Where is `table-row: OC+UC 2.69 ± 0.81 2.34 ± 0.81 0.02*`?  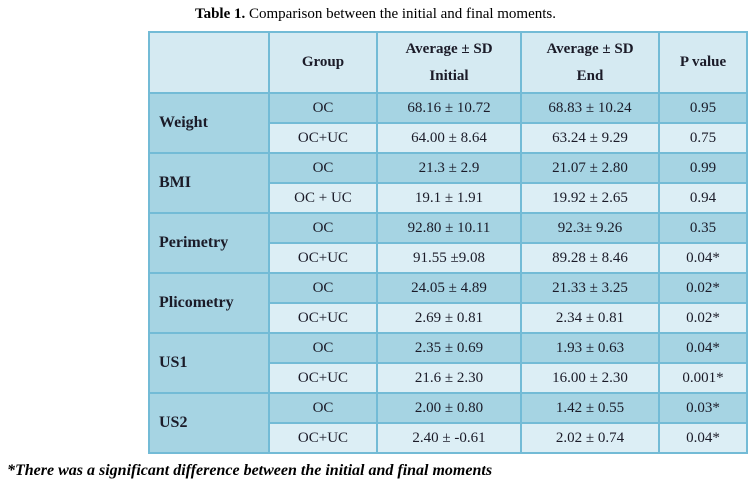 table-row: OC+UC 2.69 ± 0.81 2.34 ± 0.81 0.02* is located at coordinates (448, 318).